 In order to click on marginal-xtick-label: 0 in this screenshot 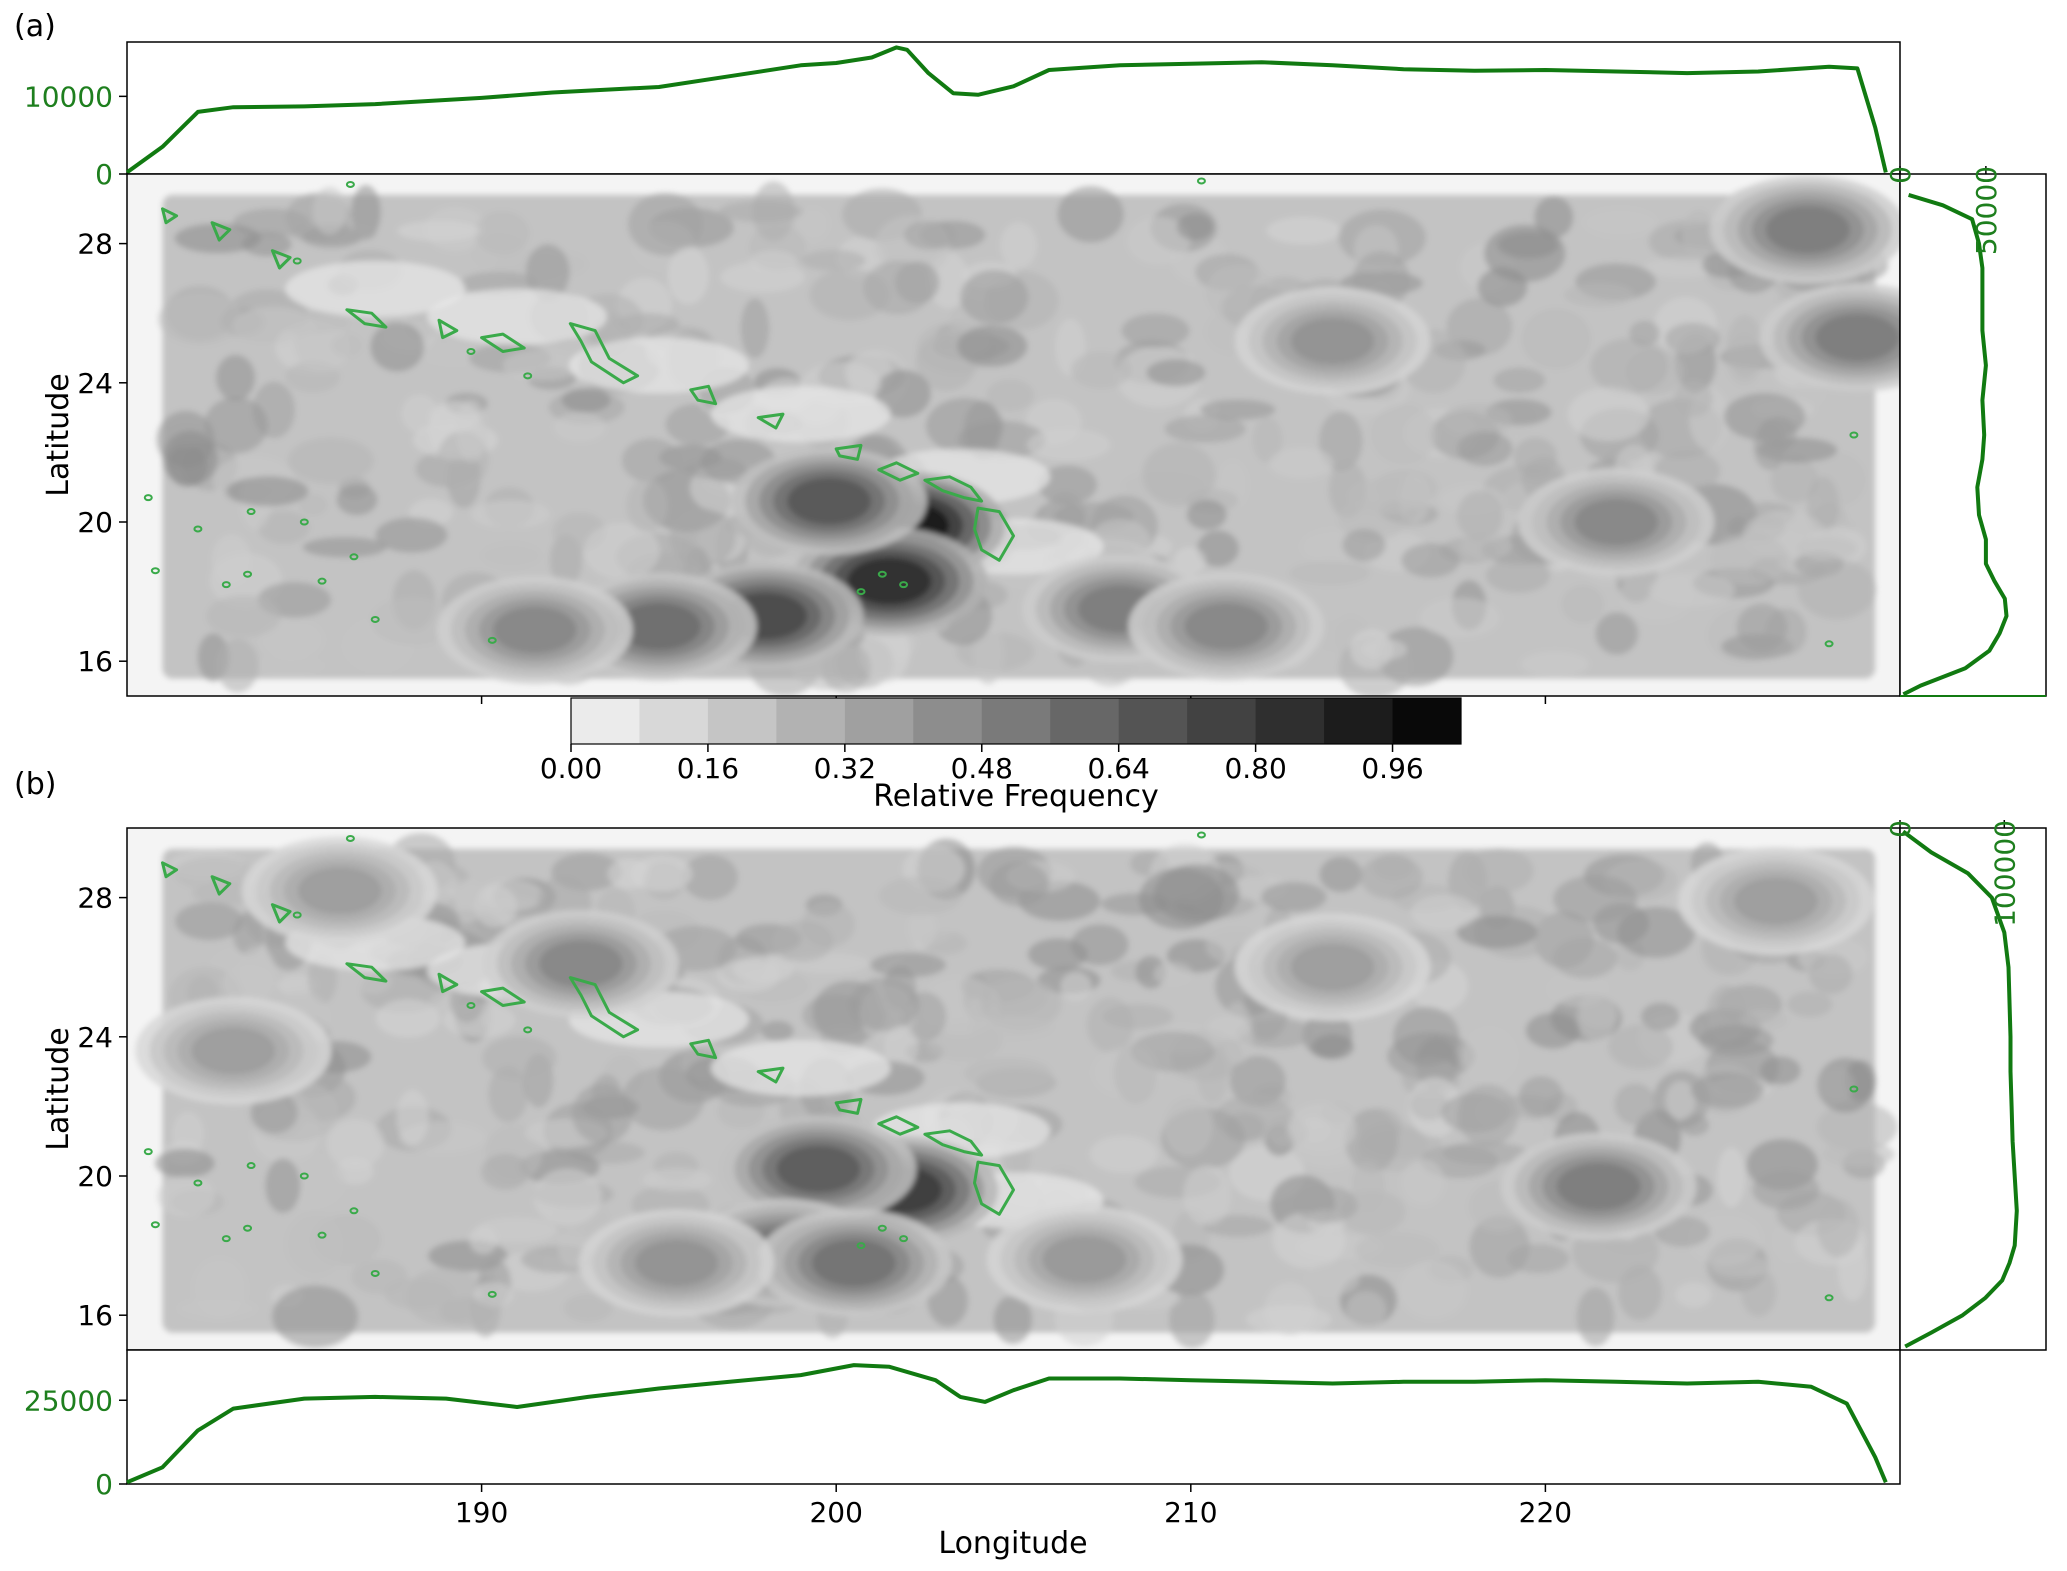, I will do `click(1900, 175)`.